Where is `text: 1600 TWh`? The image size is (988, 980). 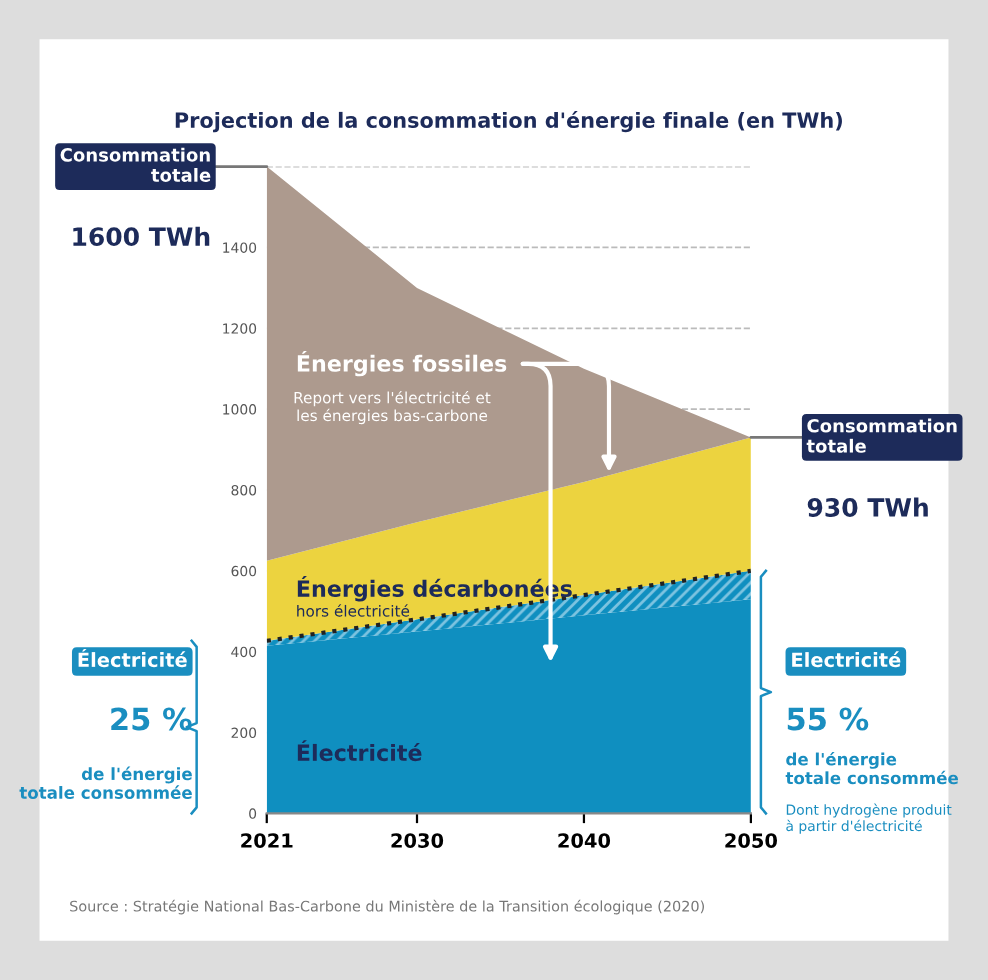
text: 1600 TWh is located at coordinates (141, 236).